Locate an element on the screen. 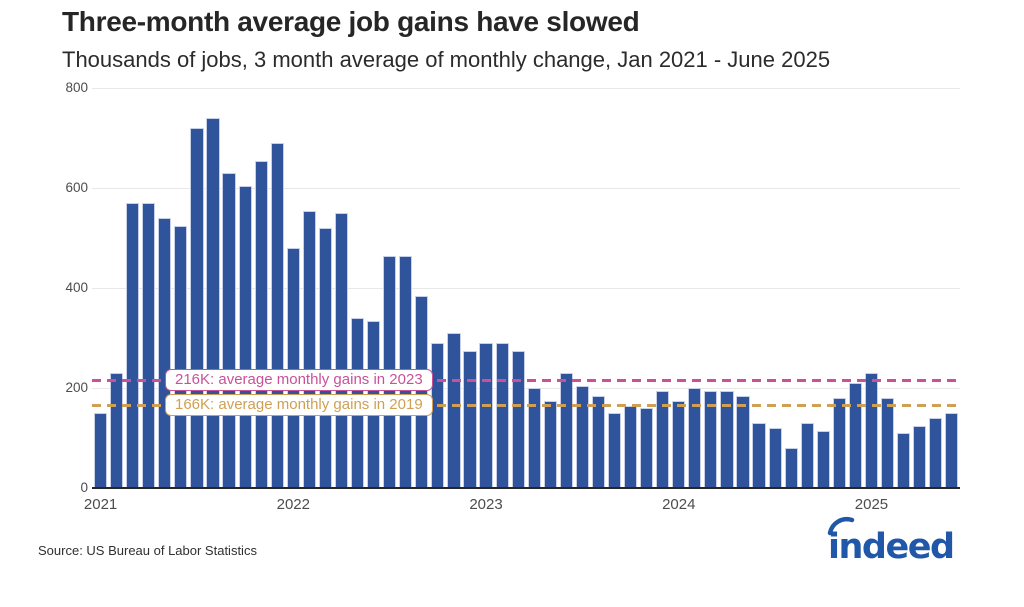  y-axis-label: 0 is located at coordinates (84, 487).